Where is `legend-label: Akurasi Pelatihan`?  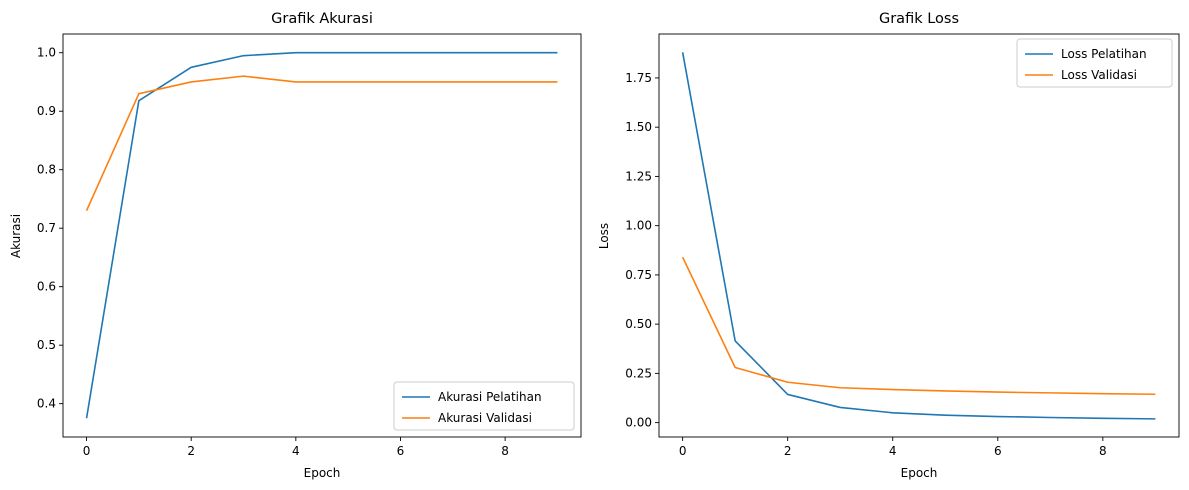 legend-label: Akurasi Pelatihan is located at coordinates (490, 397).